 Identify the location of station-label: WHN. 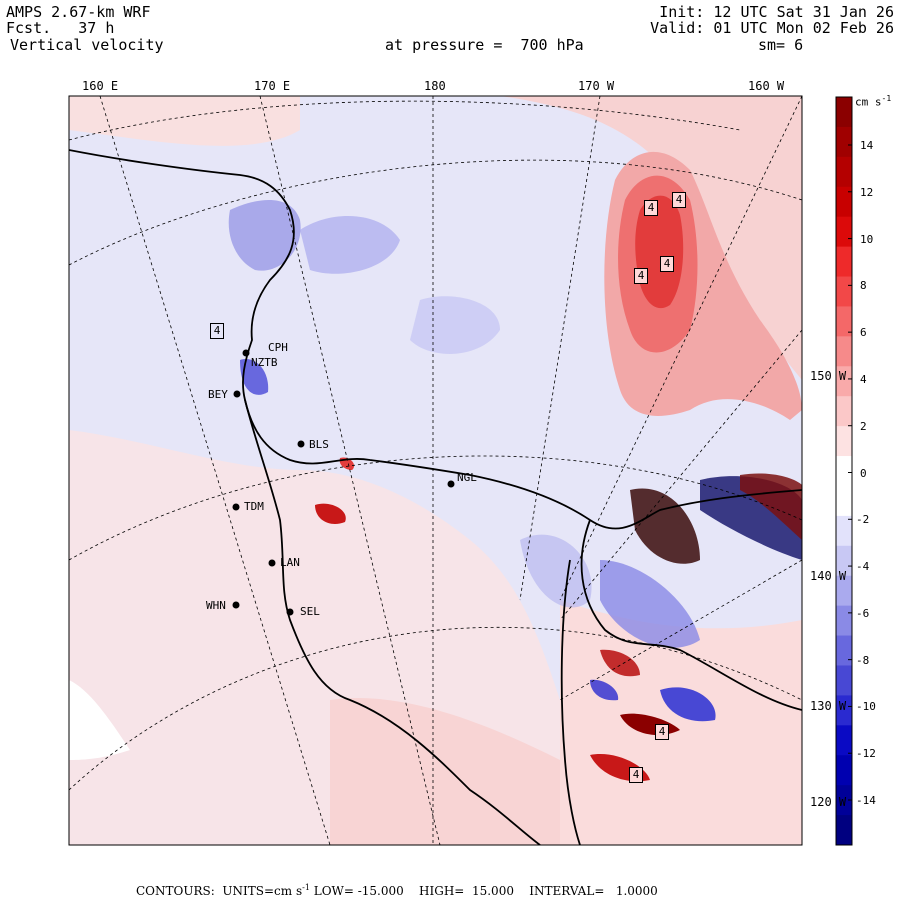
(216, 605).